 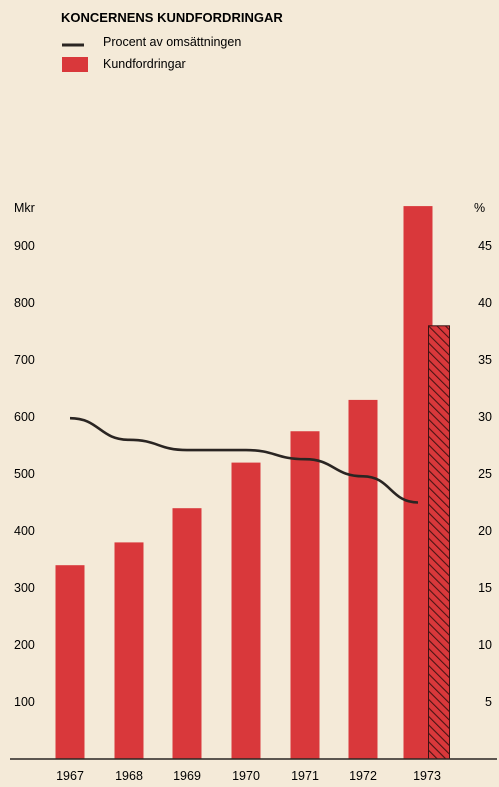 What do you see at coordinates (479, 208) in the screenshot?
I see `y-axis-label-right: %` at bounding box center [479, 208].